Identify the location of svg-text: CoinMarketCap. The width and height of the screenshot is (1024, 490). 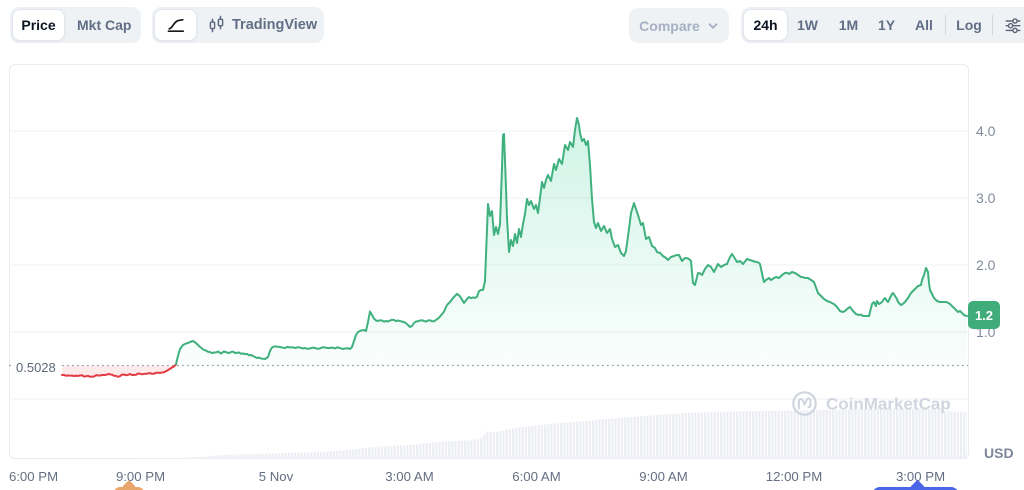
(888, 404).